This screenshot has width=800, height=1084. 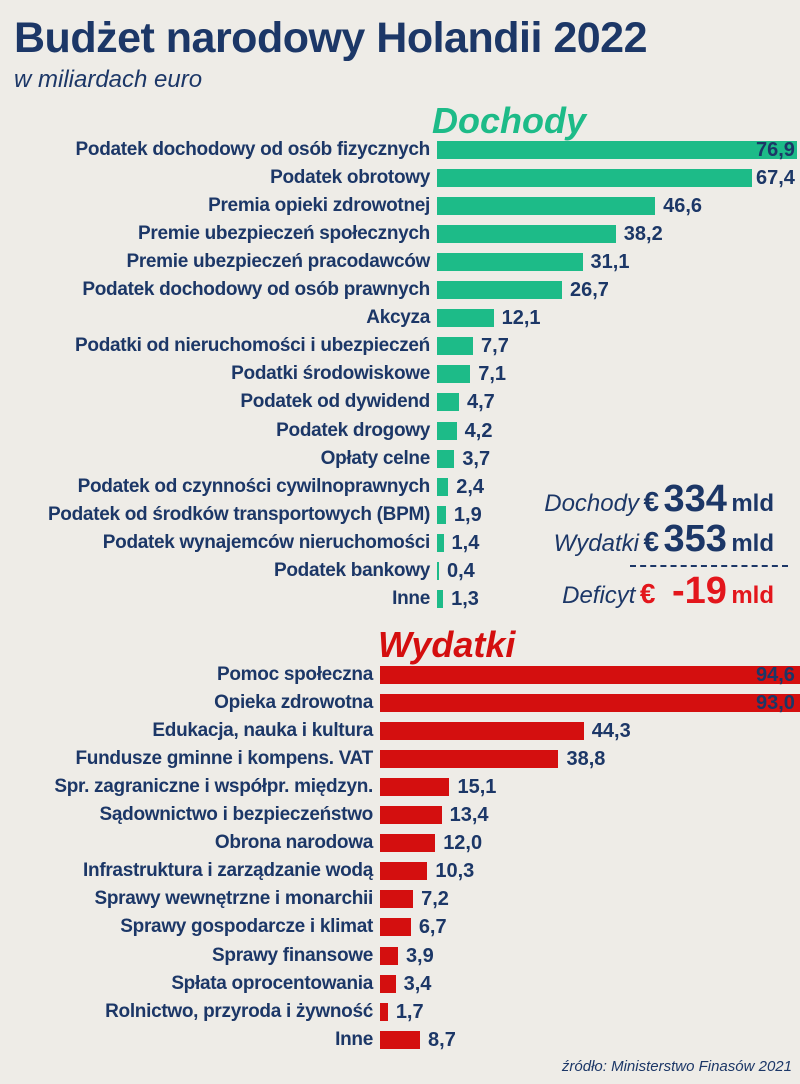 I want to click on revenue-value-label: 12,1, so click(x=521, y=318).